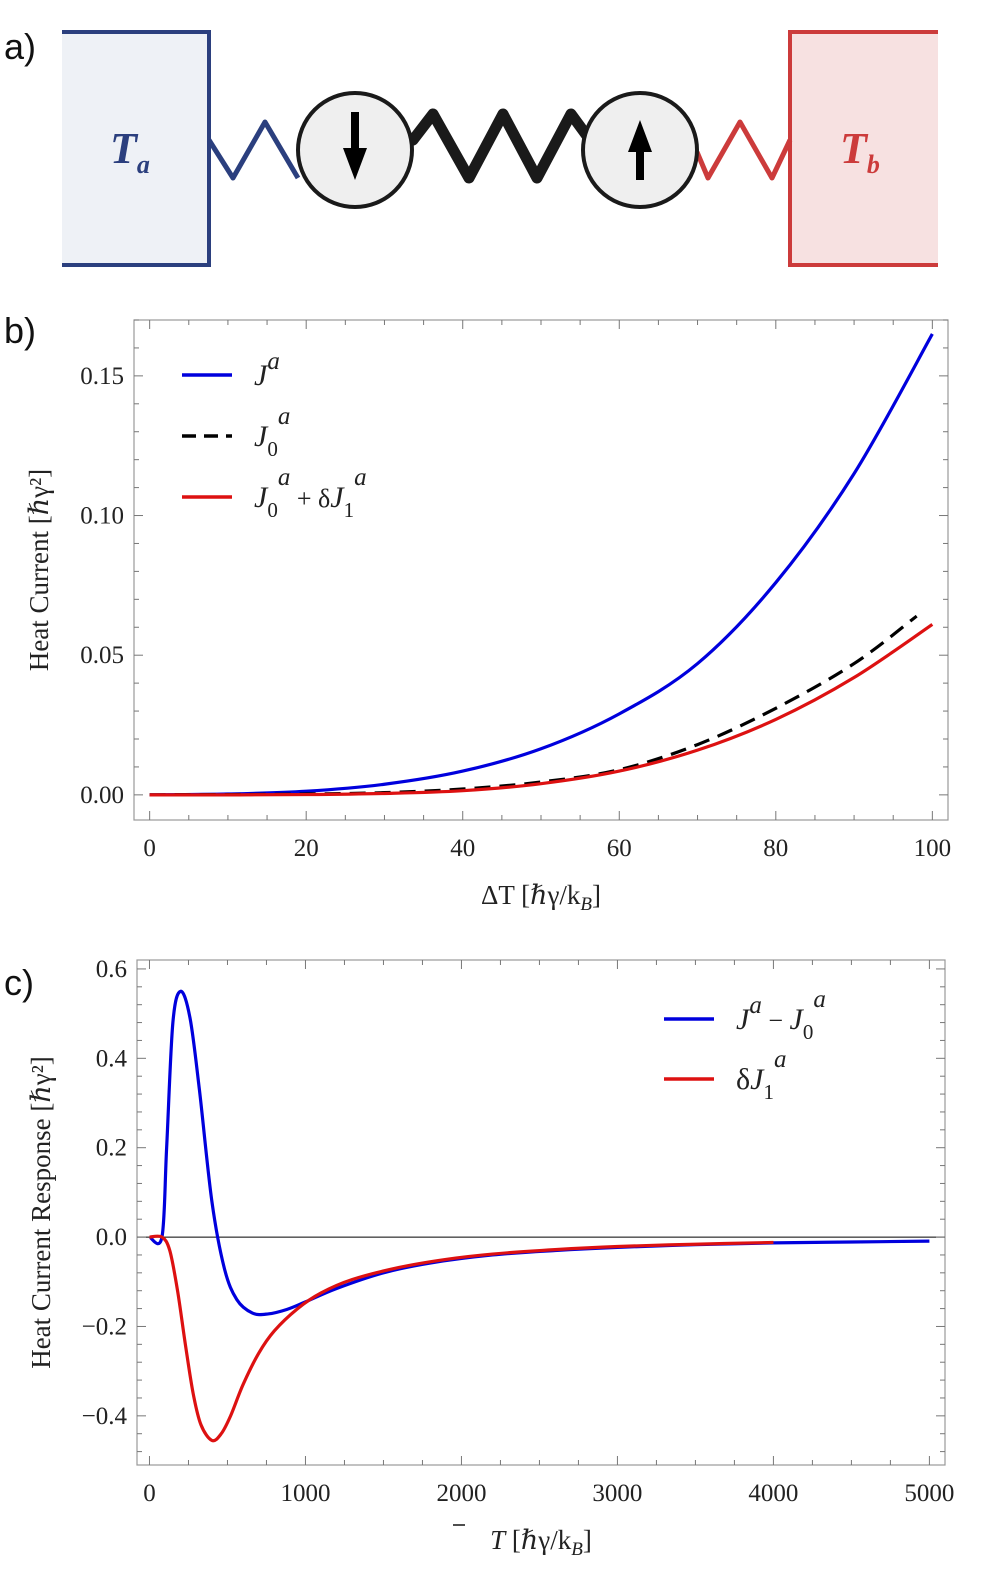  What do you see at coordinates (102, 376) in the screenshot?
I see `y-tick-label: 0.15` at bounding box center [102, 376].